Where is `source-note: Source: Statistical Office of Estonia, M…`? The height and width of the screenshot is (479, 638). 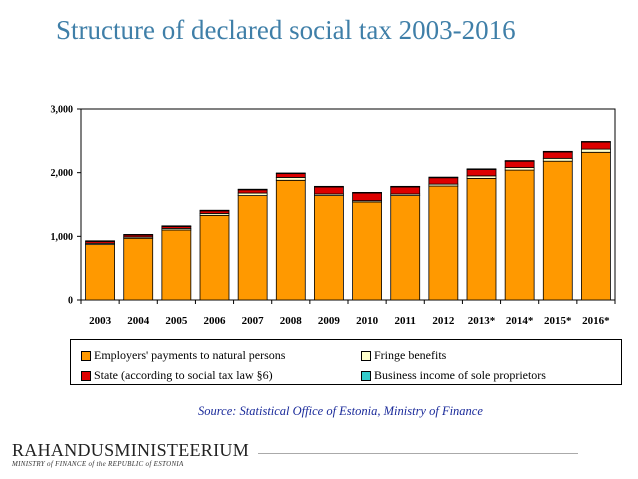
source-note: Source: Statistical Office of Estonia, M… is located at coordinates (340, 411).